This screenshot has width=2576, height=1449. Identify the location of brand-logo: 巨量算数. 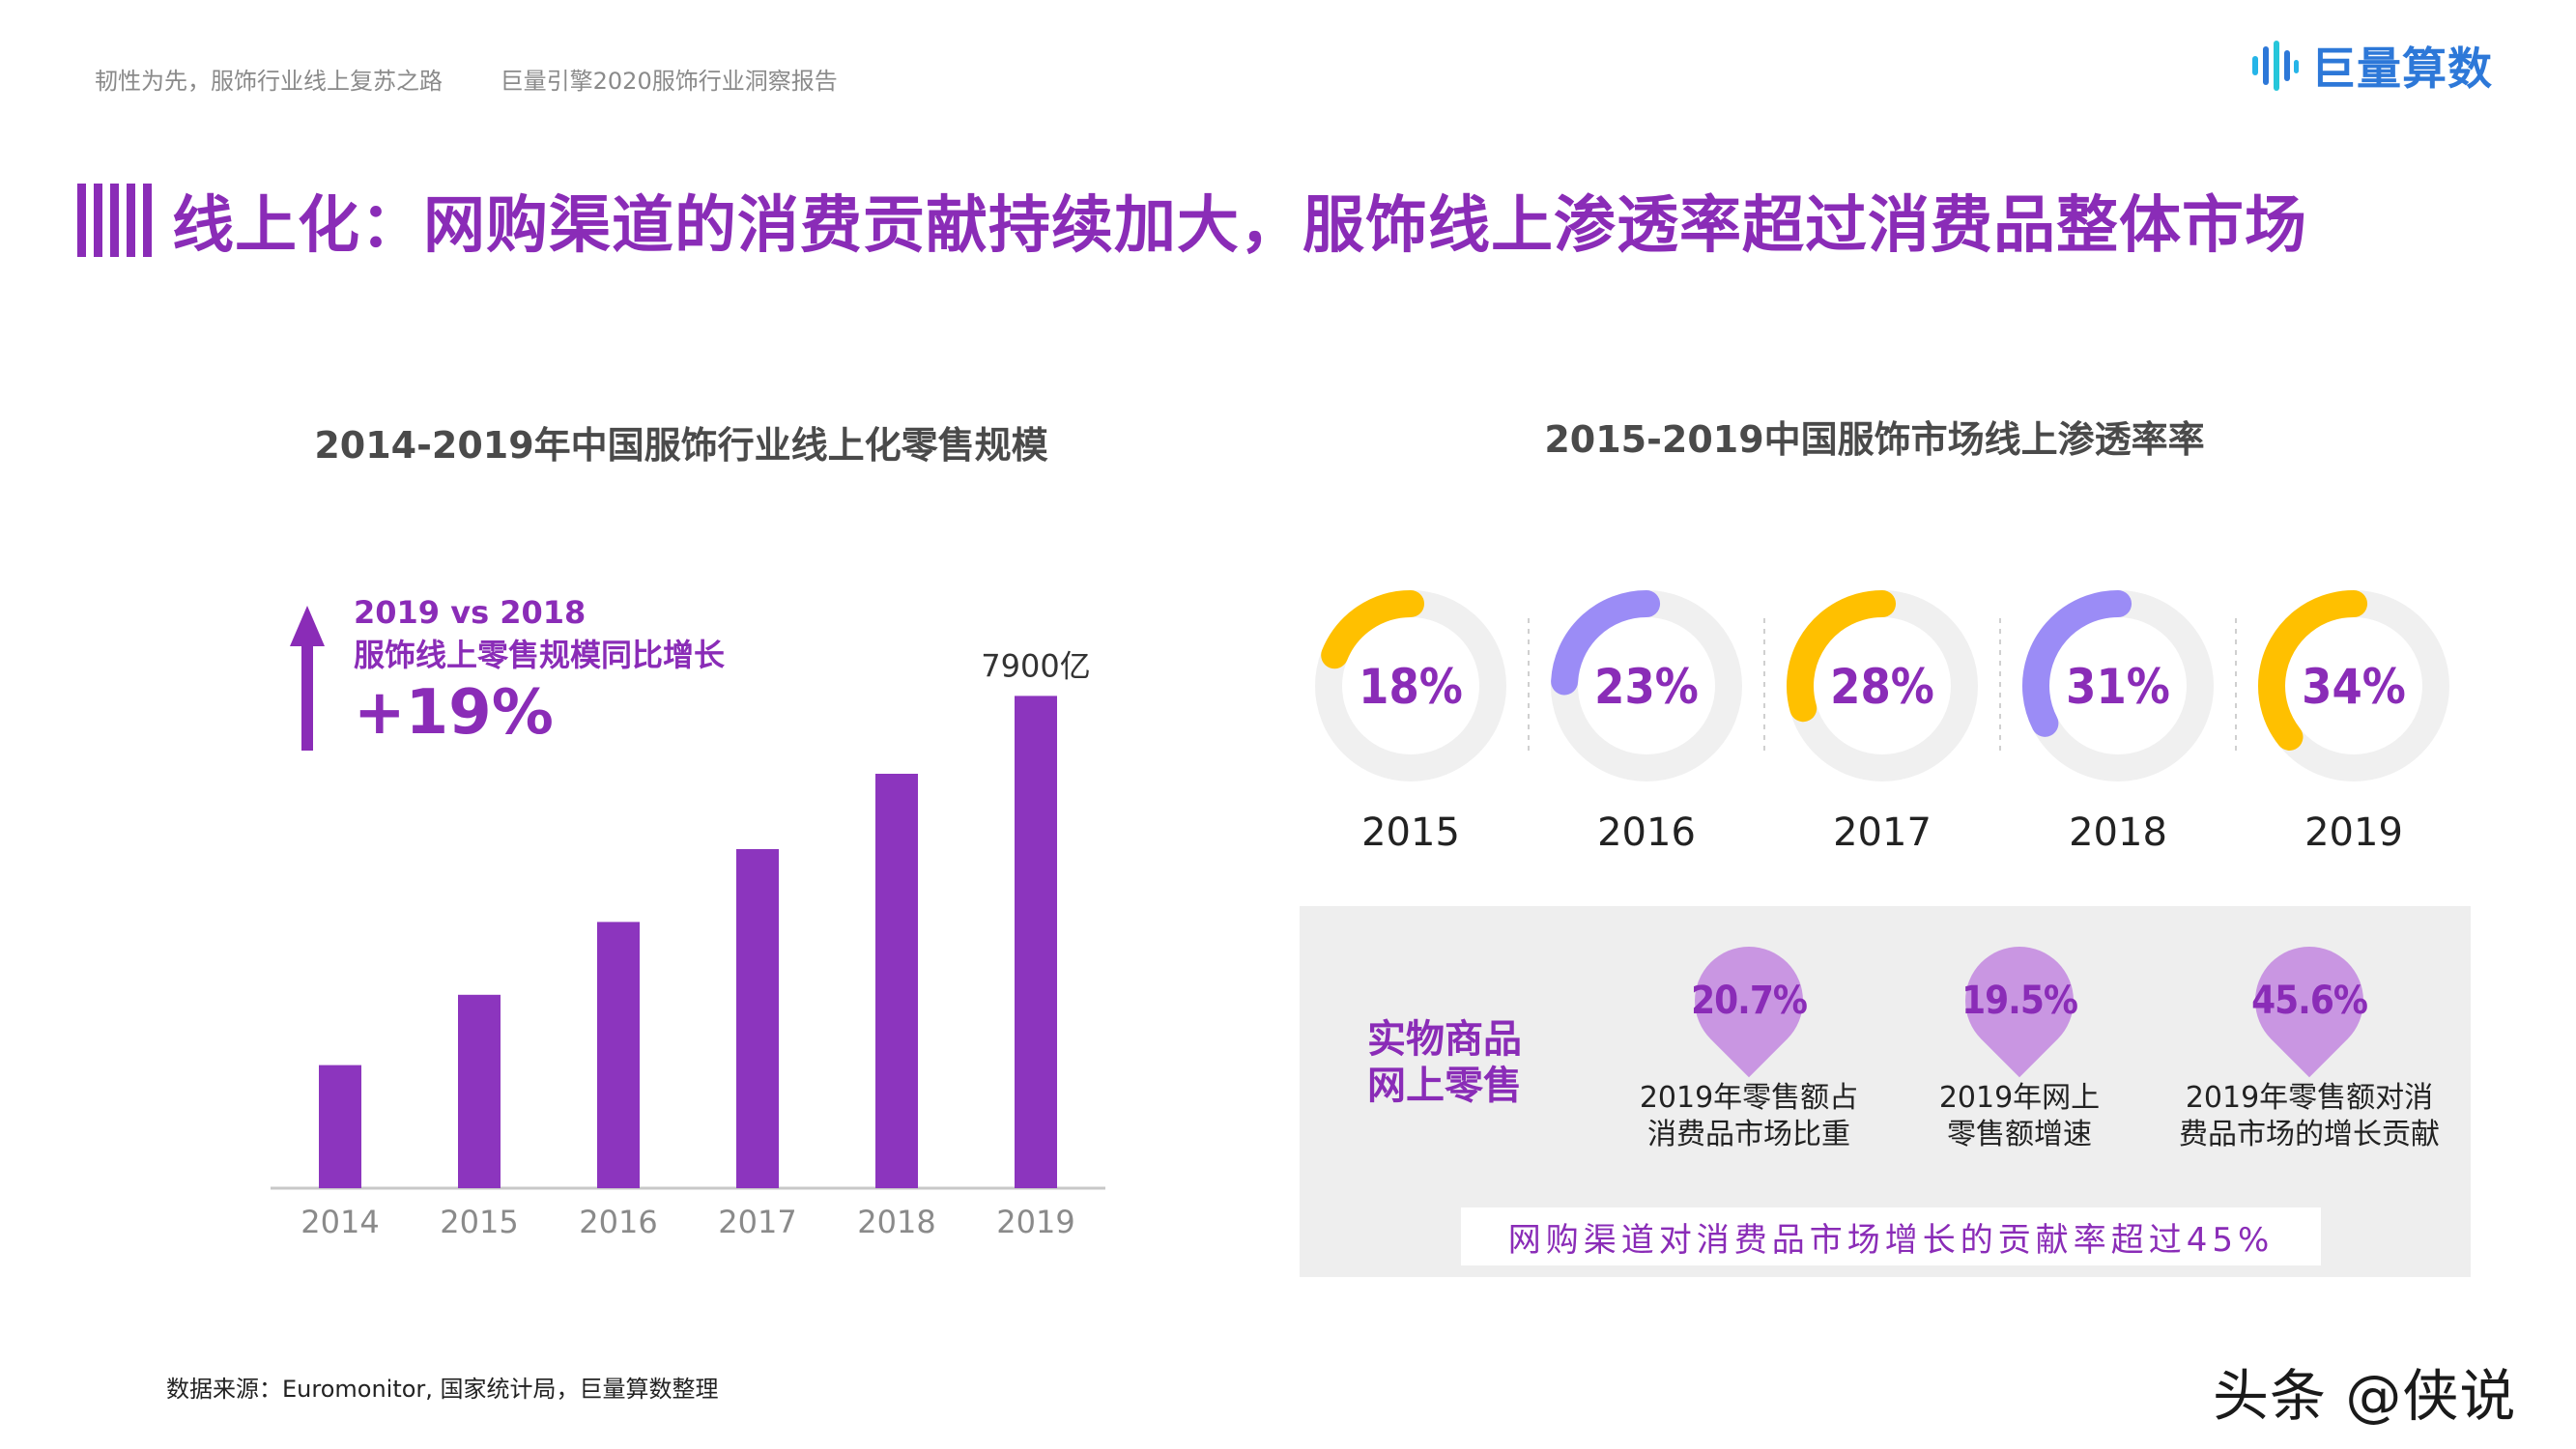
(2372, 66).